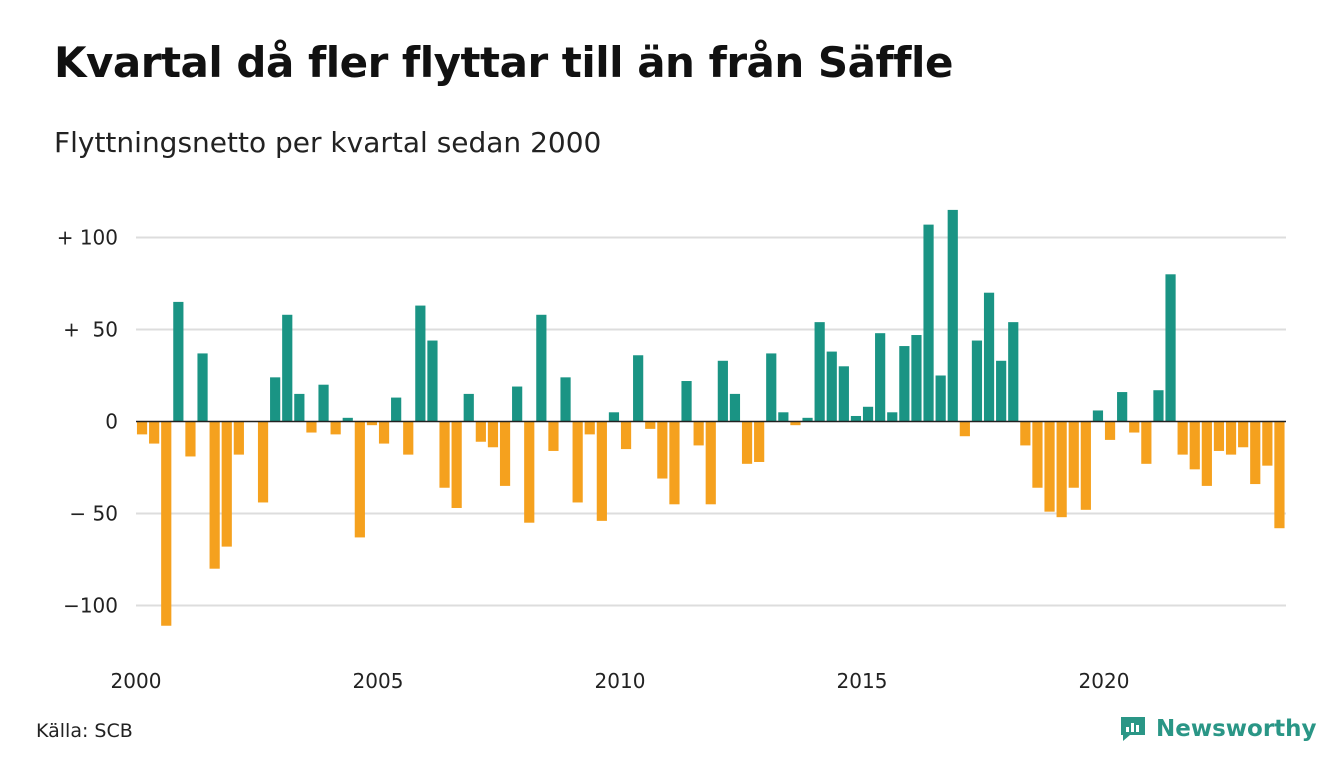 Image resolution: width=1340 pixels, height=780 pixels. Describe the element at coordinates (87, 422) in the screenshot. I see `y-axis-labels: + 100 + 50 0 − 50 −100` at that location.